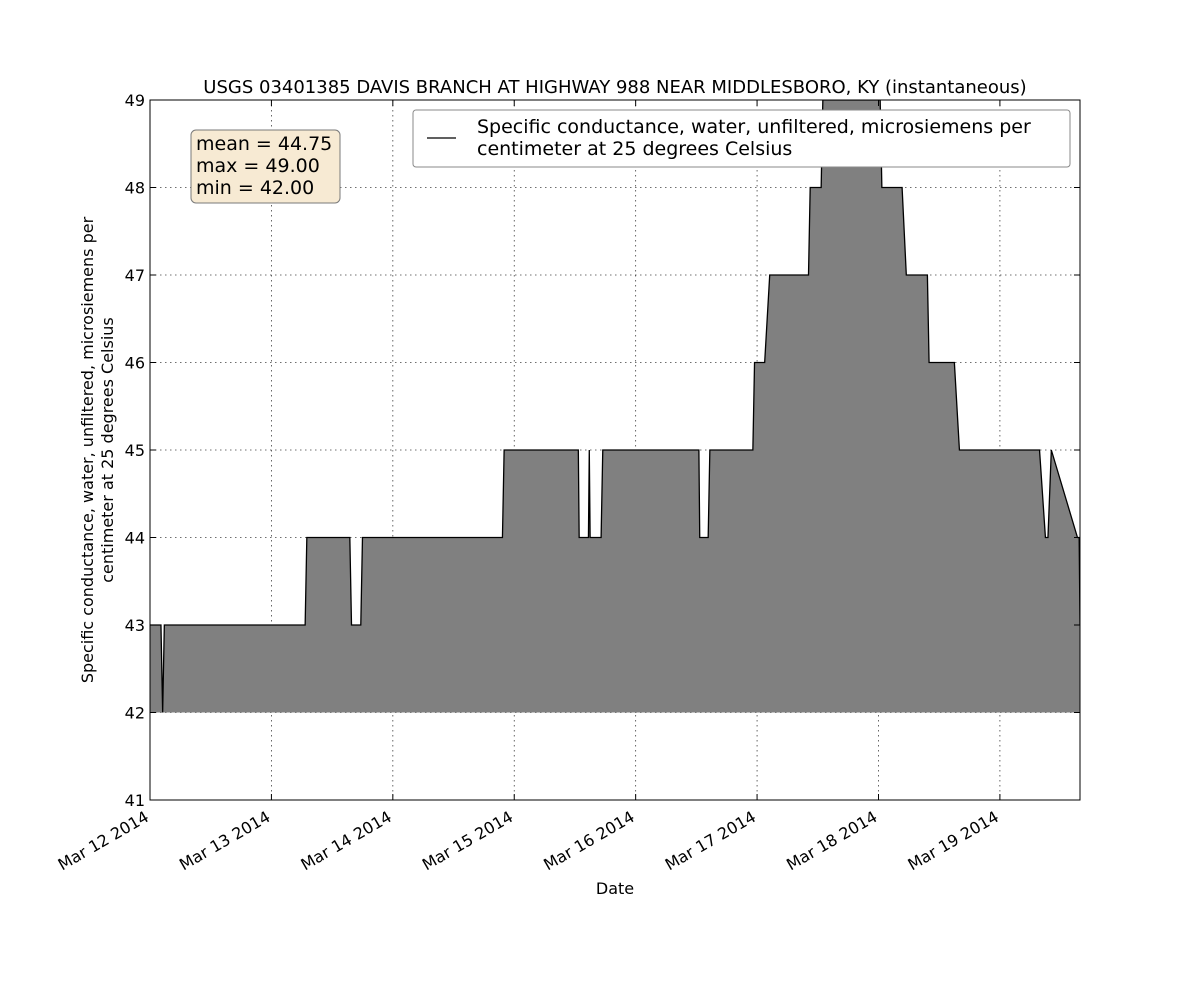 The width and height of the screenshot is (1200, 1000). I want to click on stats-min: min = 42.00, so click(255, 188).